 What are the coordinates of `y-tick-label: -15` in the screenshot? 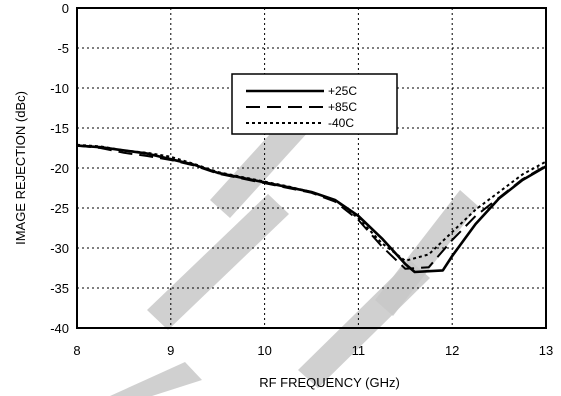 It's located at (59, 128).